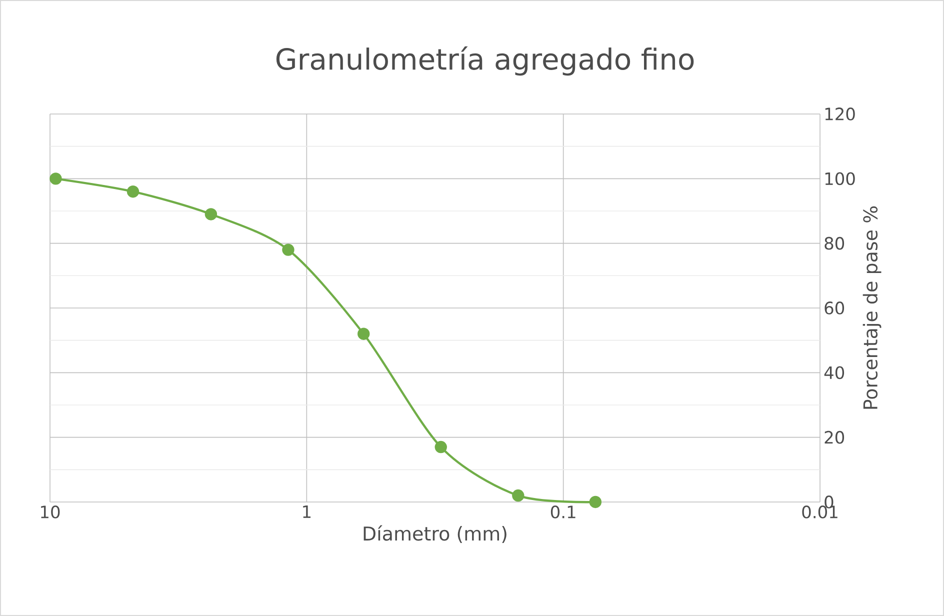 This screenshot has width=944, height=616. What do you see at coordinates (563, 512) in the screenshot?
I see `x-tick-label: 0.1` at bounding box center [563, 512].